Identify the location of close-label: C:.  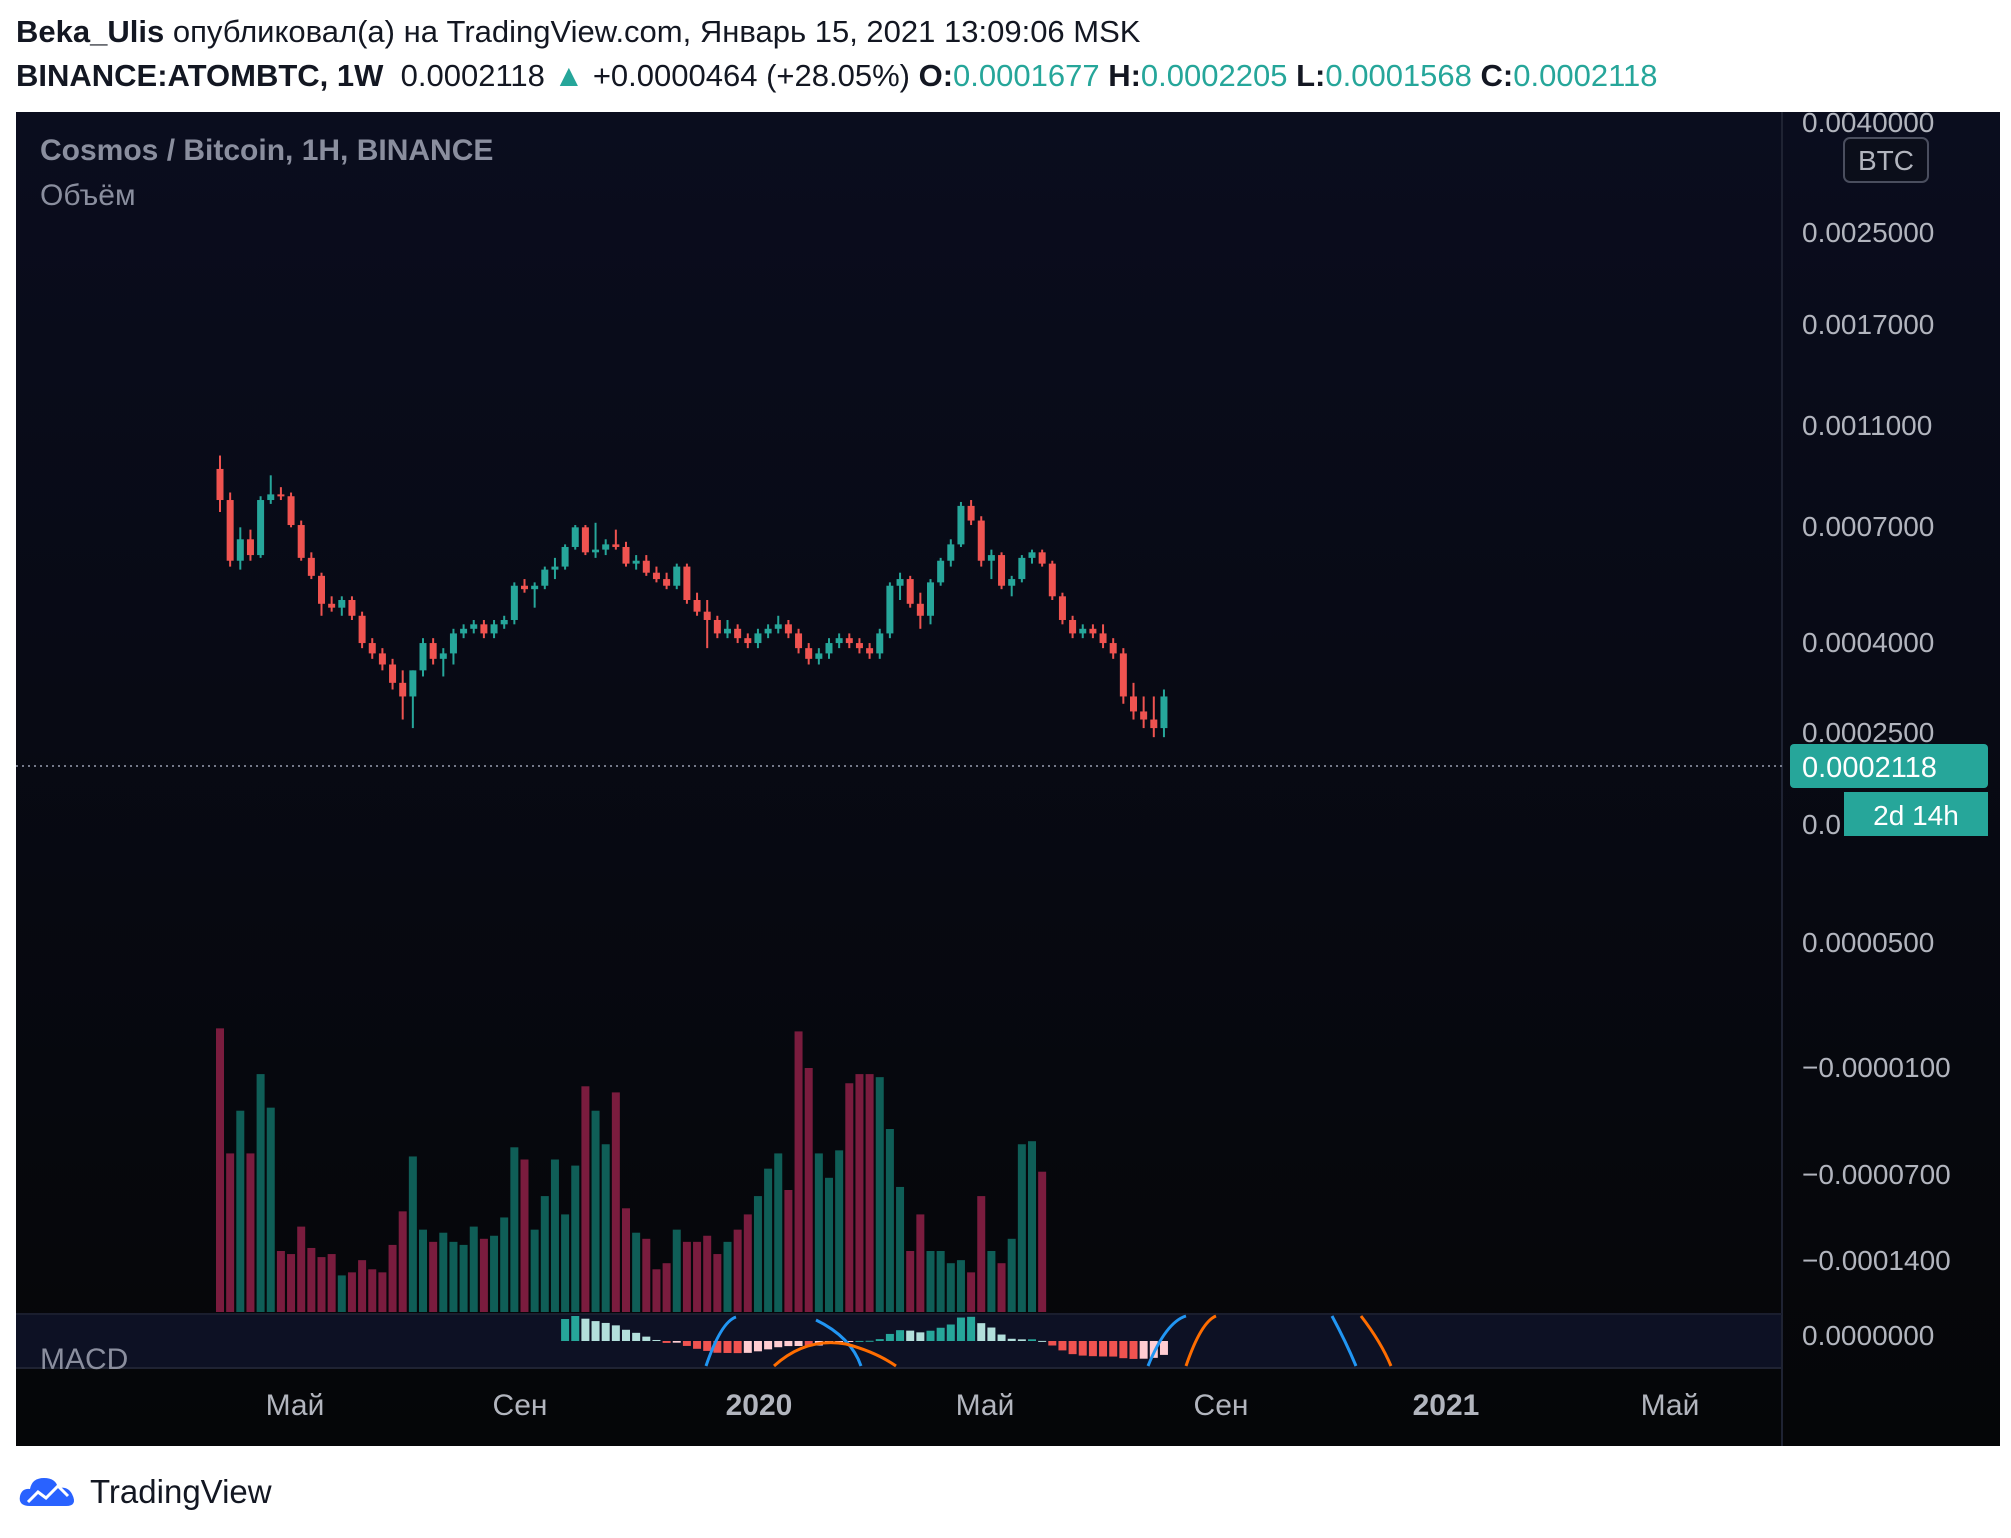
(1497, 75).